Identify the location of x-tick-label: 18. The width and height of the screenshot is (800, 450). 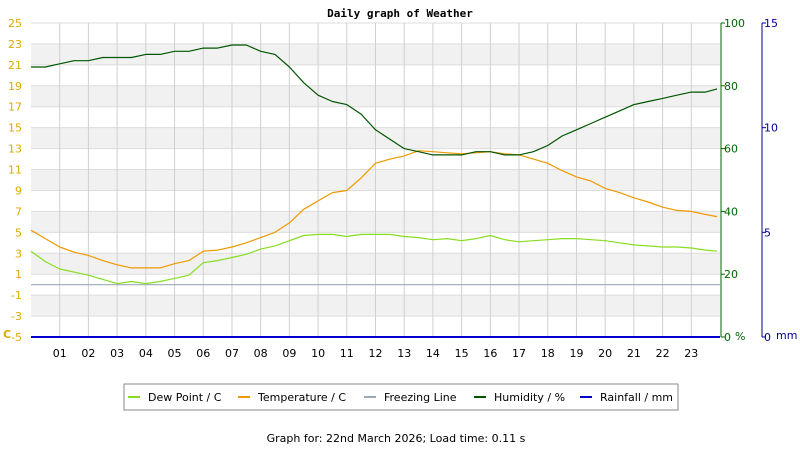
(548, 353).